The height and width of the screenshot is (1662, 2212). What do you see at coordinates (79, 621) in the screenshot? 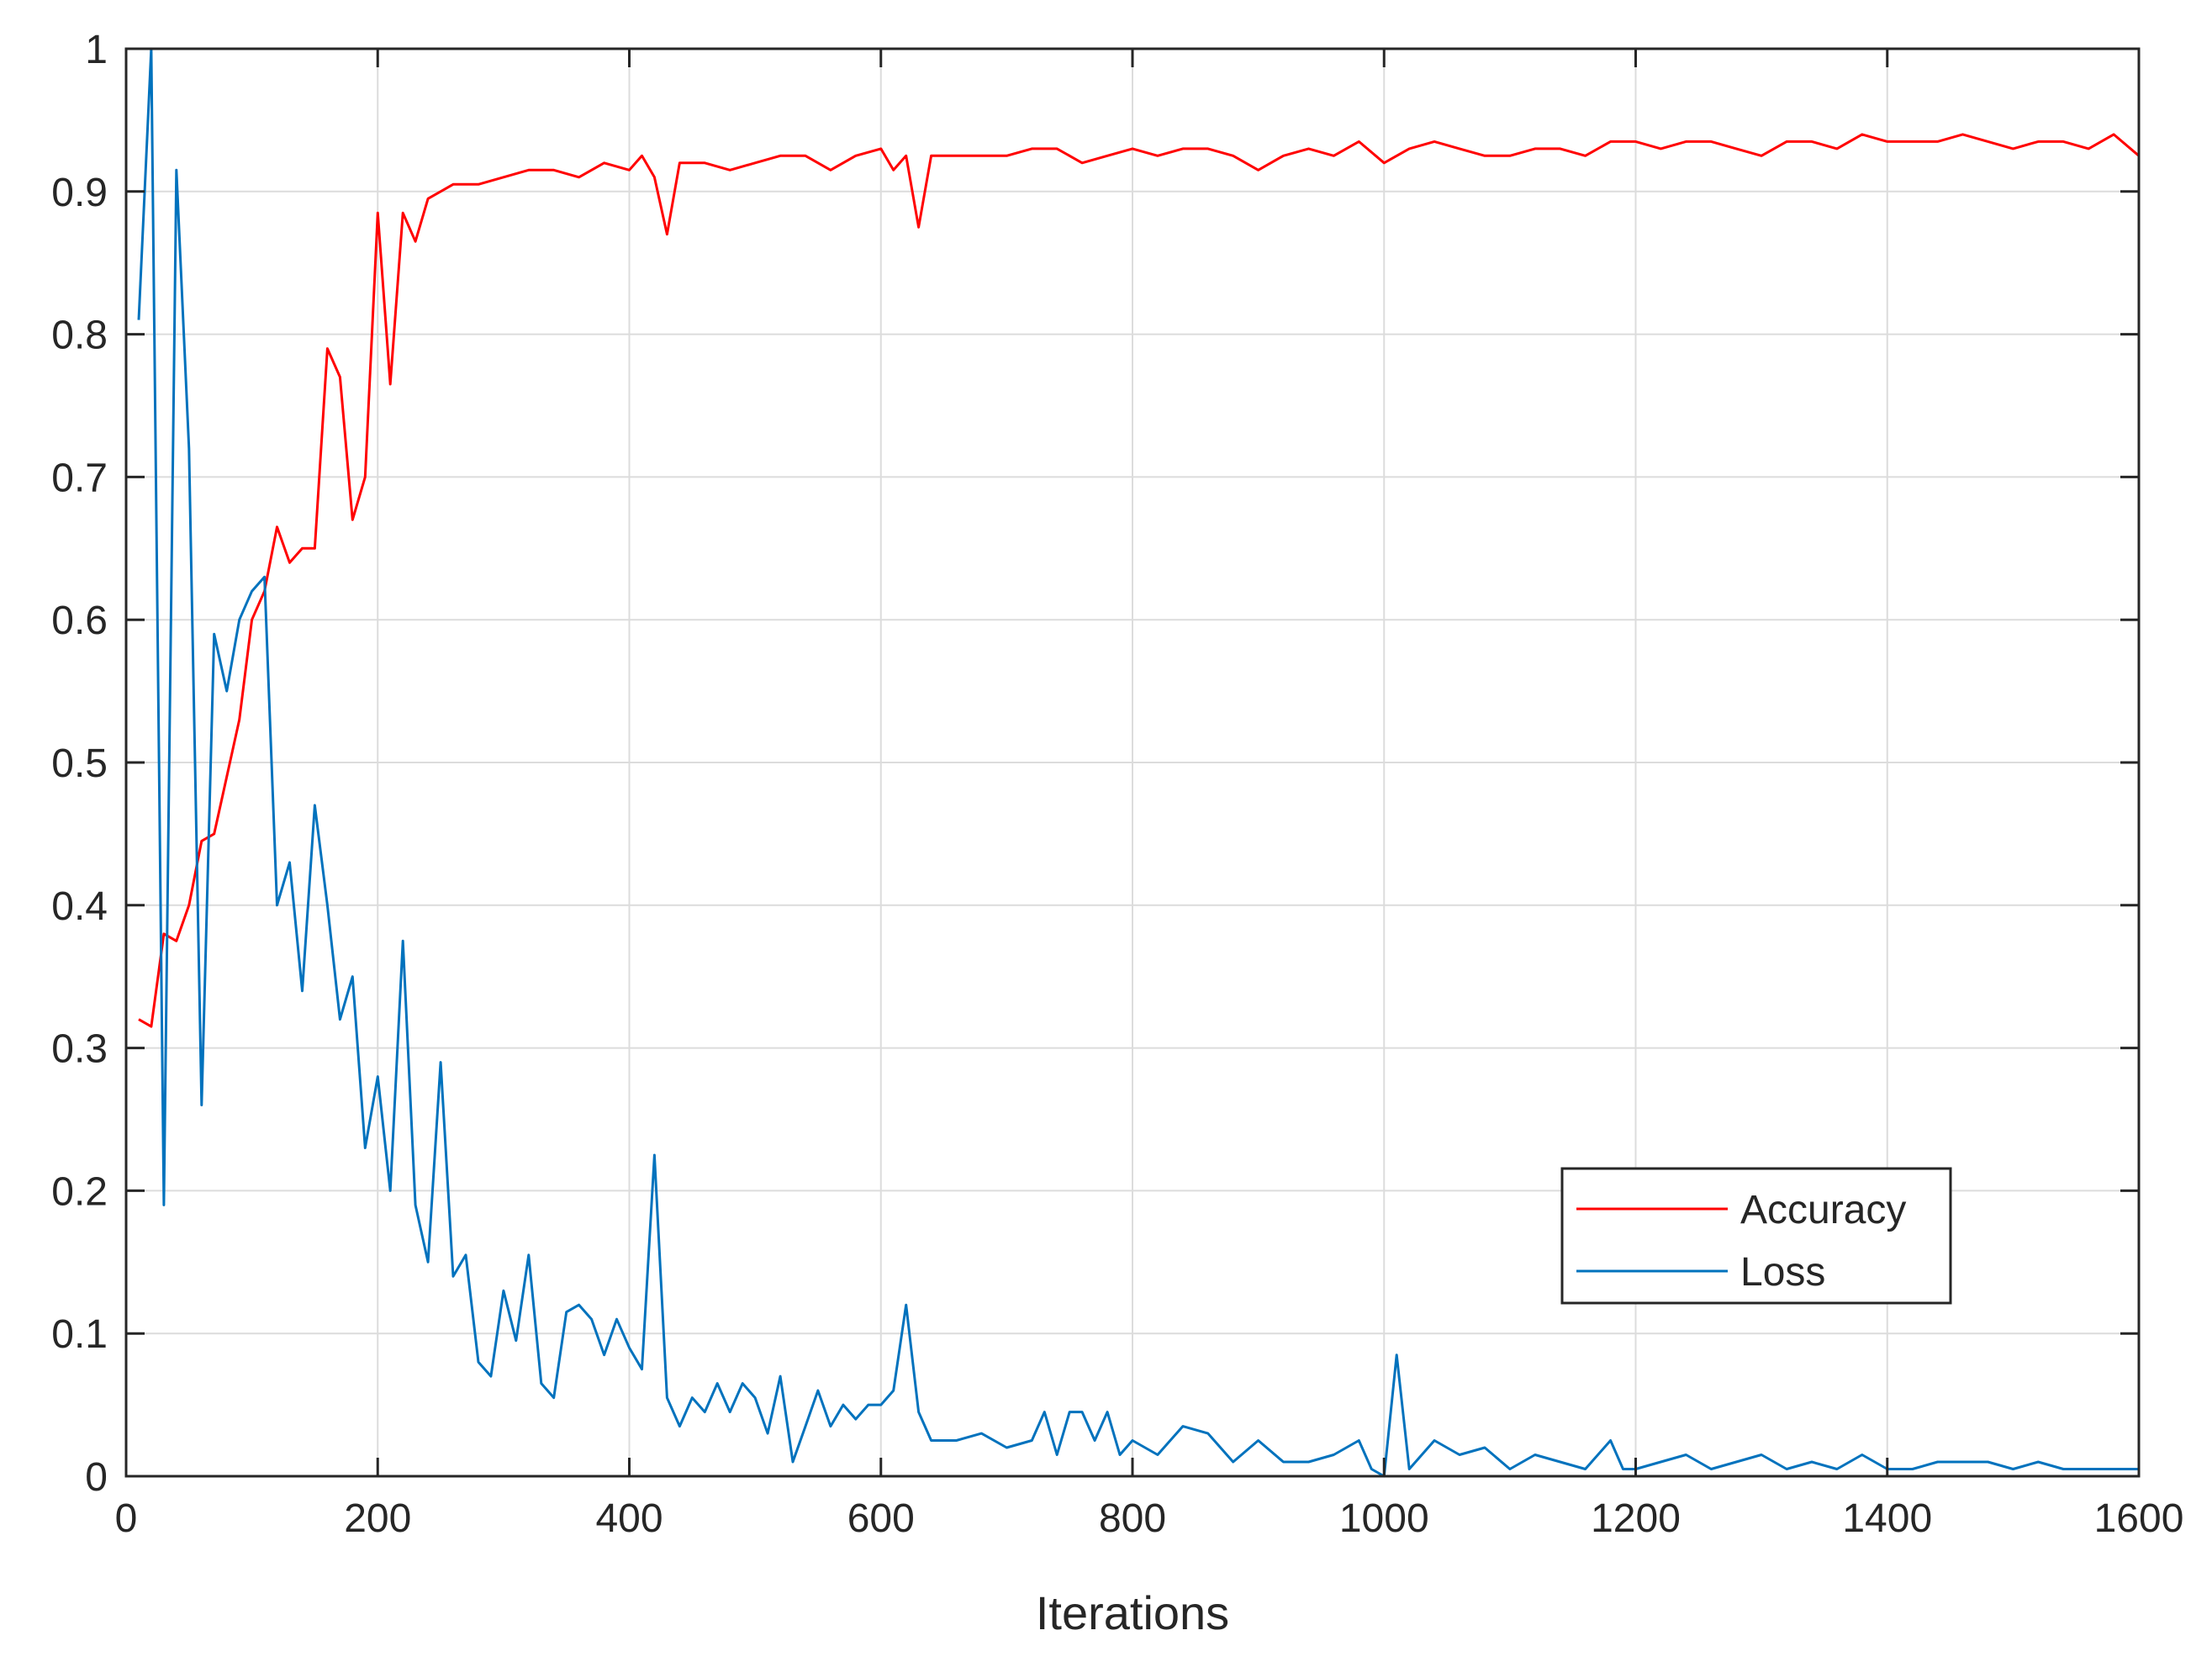
I see `y-tick-label: 0.6` at bounding box center [79, 621].